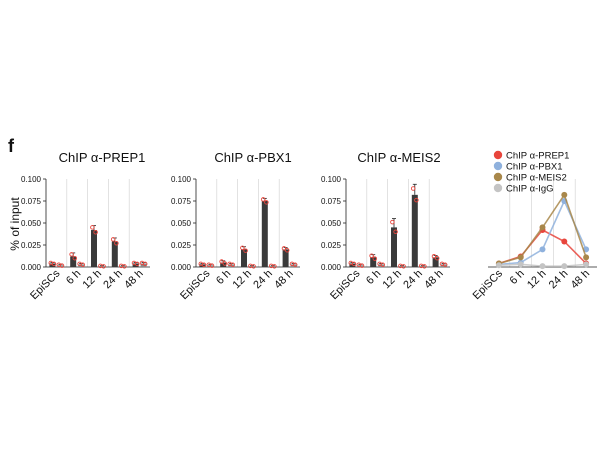 The height and width of the screenshot is (452, 600). What do you see at coordinates (102, 157) in the screenshot?
I see `chart-title: ChIP α-PREP1` at bounding box center [102, 157].